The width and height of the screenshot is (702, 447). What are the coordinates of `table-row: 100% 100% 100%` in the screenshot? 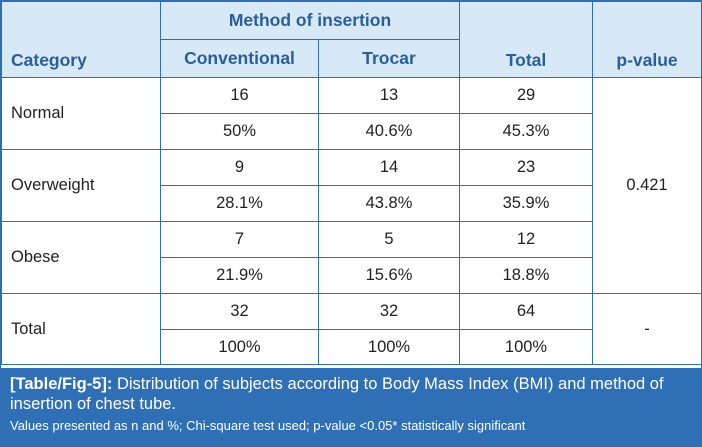 It's located at (352, 347).